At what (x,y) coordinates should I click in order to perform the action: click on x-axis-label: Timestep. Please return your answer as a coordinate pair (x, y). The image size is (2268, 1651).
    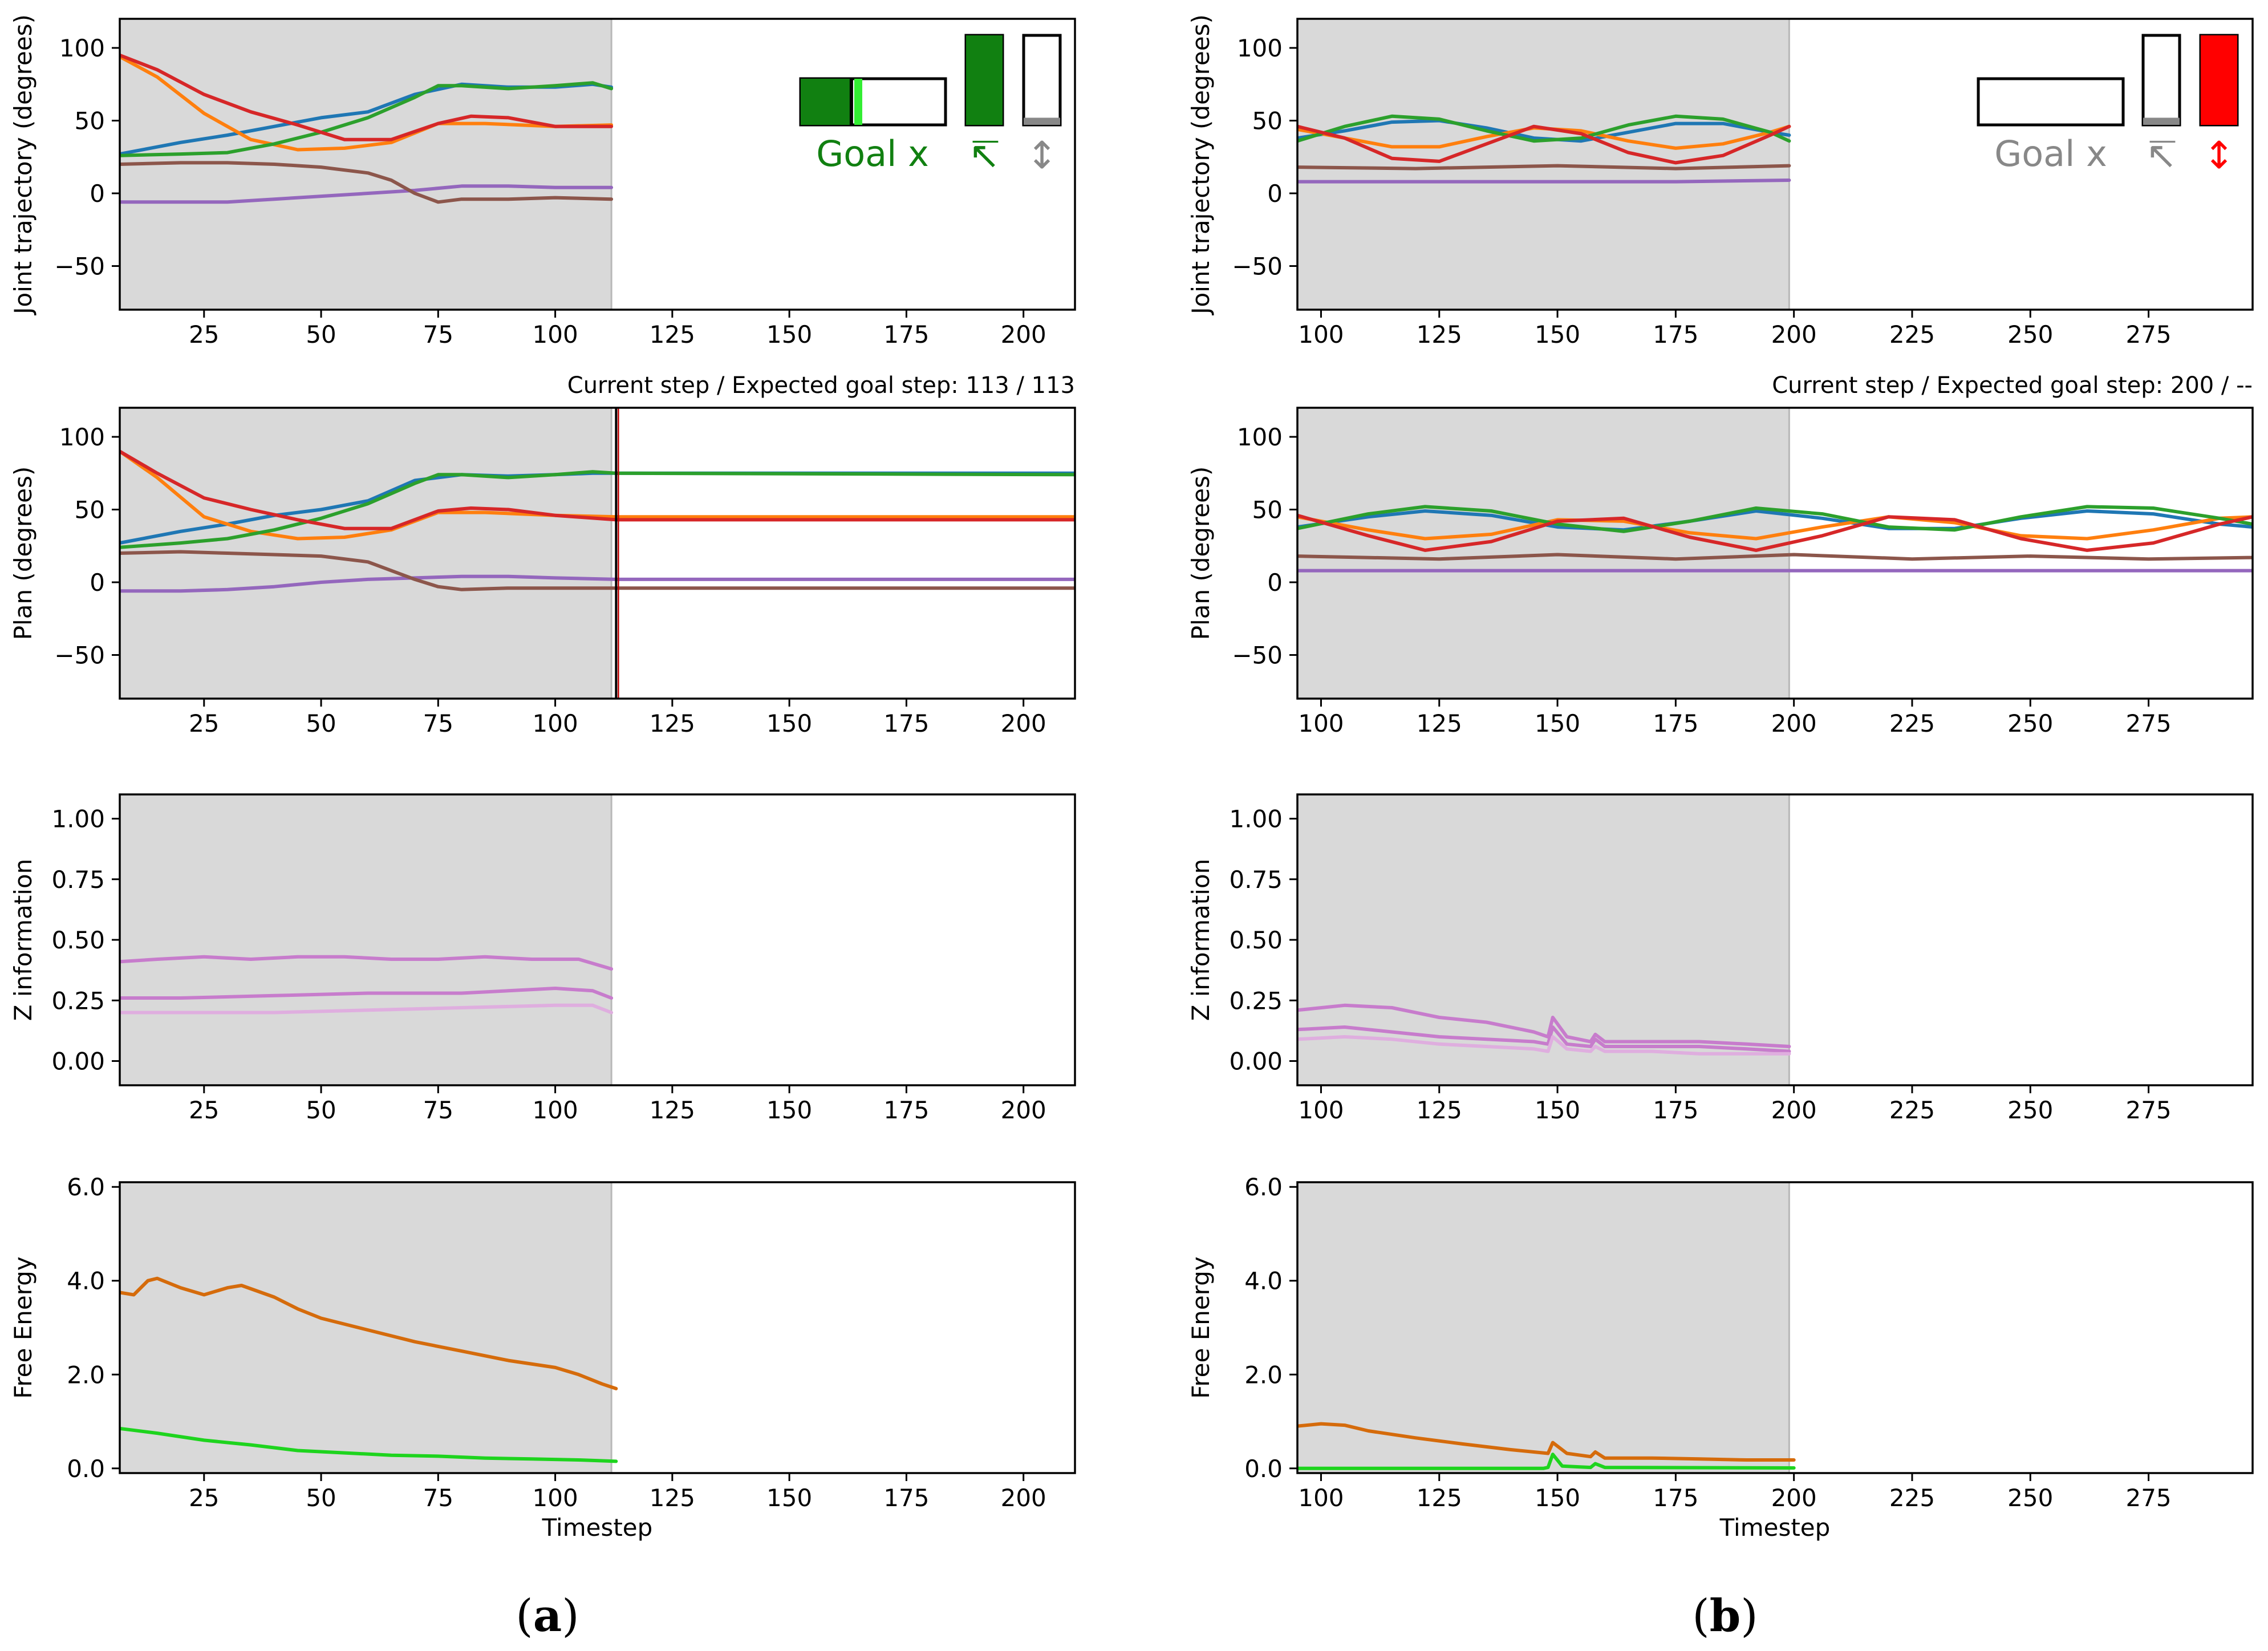
    Looking at the image, I should click on (1775, 1528).